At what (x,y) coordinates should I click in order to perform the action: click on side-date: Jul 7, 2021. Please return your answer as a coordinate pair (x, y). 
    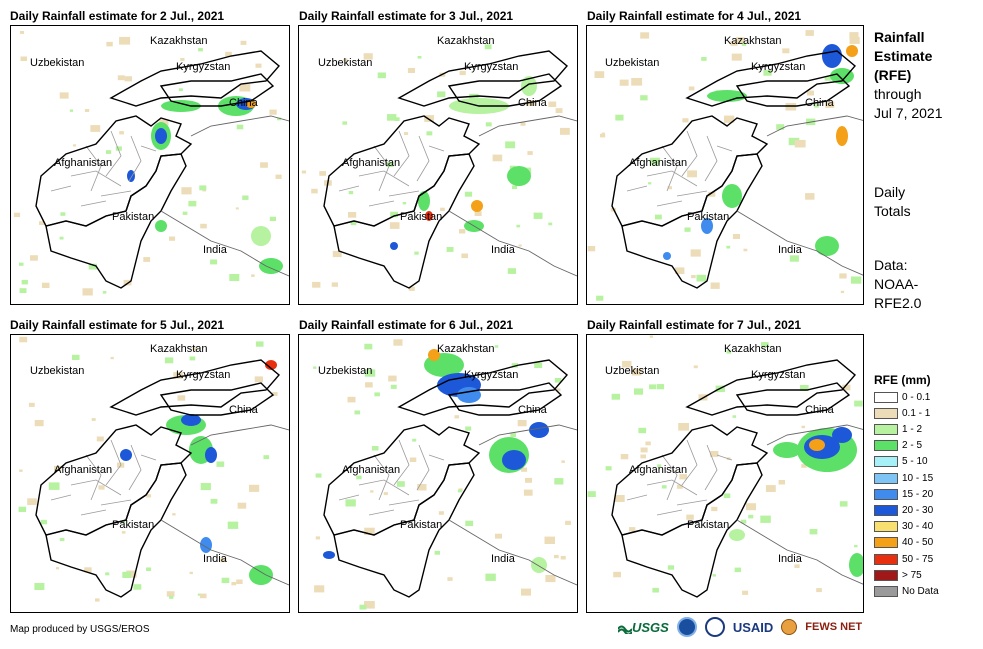
    Looking at the image, I should click on (908, 113).